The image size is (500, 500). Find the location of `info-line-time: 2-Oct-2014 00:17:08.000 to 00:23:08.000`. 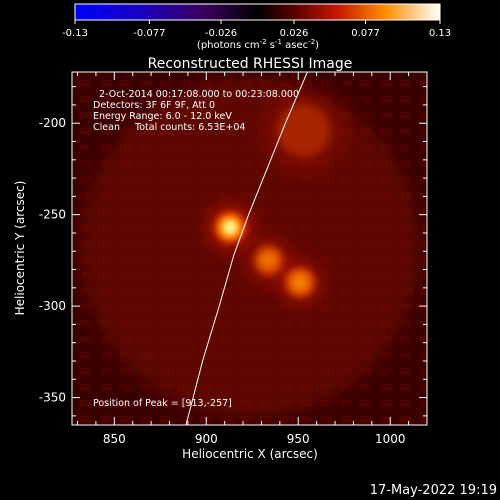

info-line-time: 2-Oct-2014 00:17:08.000 to 00:23:08.000 is located at coordinates (199, 94).